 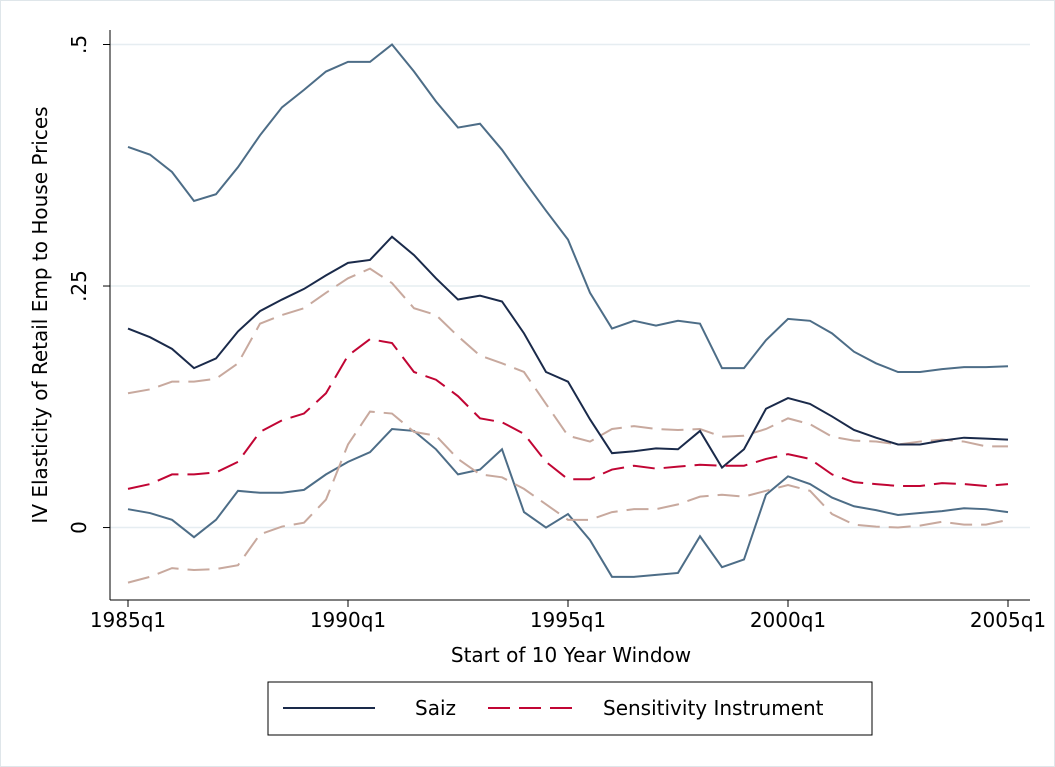 I want to click on legend-items: Saiz Sensitivity Instrument, so click(x=553, y=708).